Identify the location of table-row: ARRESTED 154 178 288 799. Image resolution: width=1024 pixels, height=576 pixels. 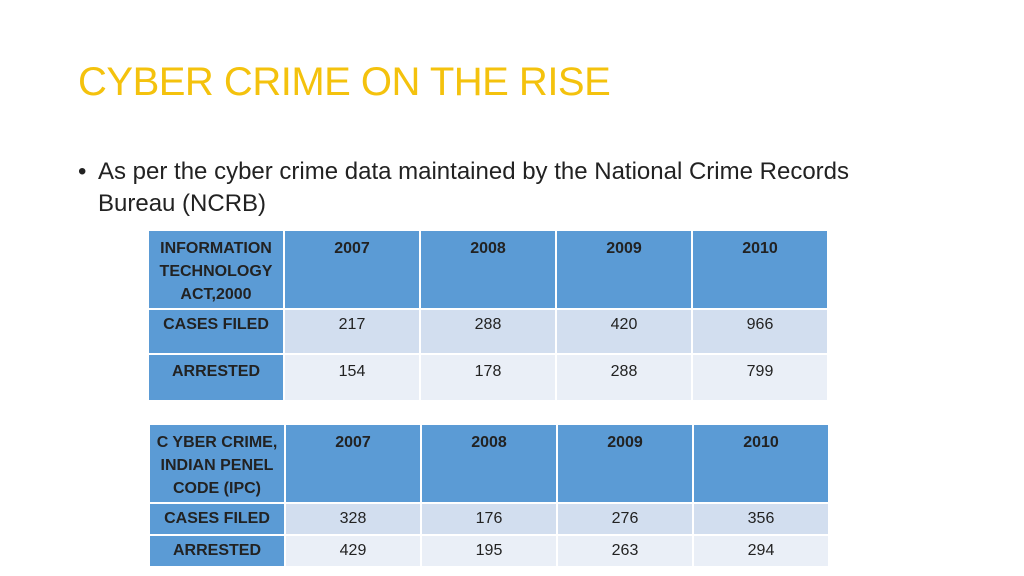
(488, 377).